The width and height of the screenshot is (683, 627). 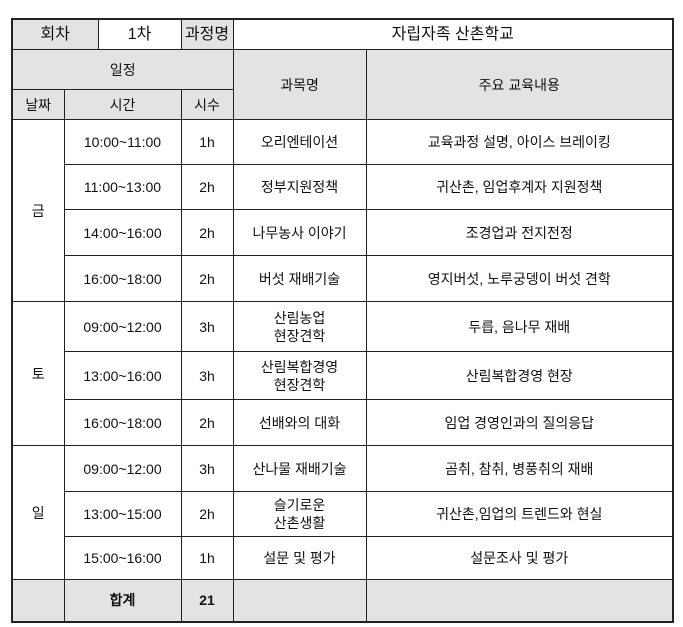 What do you see at coordinates (299, 468) in the screenshot?
I see `subject-cell: 산나물 재배기술` at bounding box center [299, 468].